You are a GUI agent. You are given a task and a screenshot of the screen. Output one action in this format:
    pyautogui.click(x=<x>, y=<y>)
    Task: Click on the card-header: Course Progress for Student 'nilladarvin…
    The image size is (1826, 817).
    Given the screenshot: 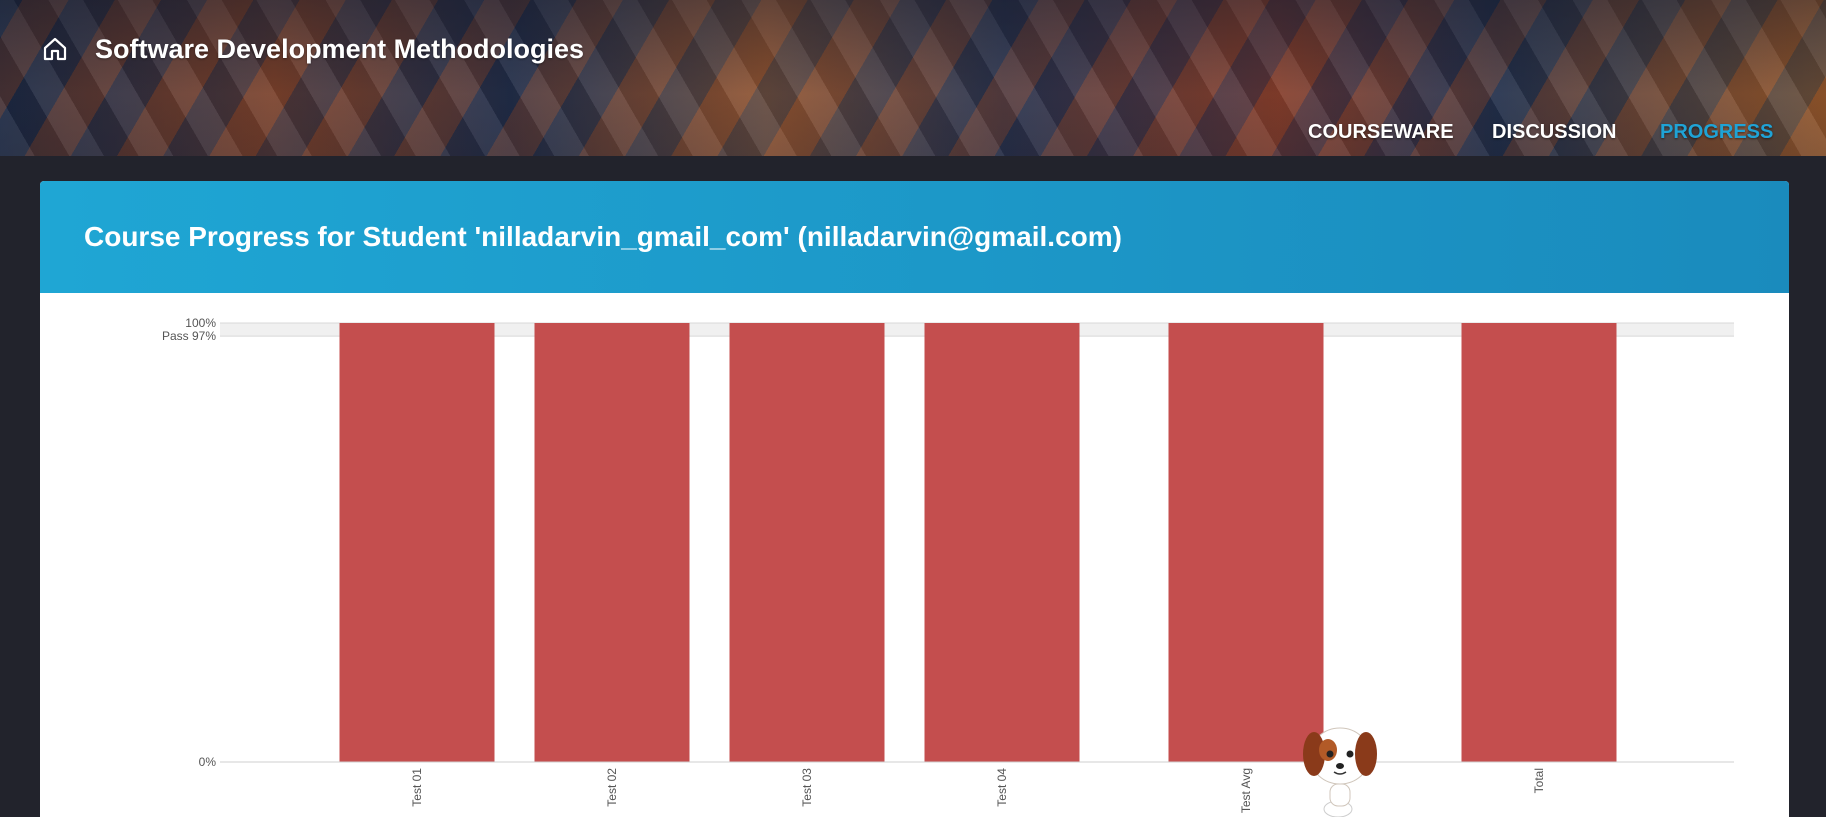 What is the action you would take?
    pyautogui.click(x=914, y=237)
    